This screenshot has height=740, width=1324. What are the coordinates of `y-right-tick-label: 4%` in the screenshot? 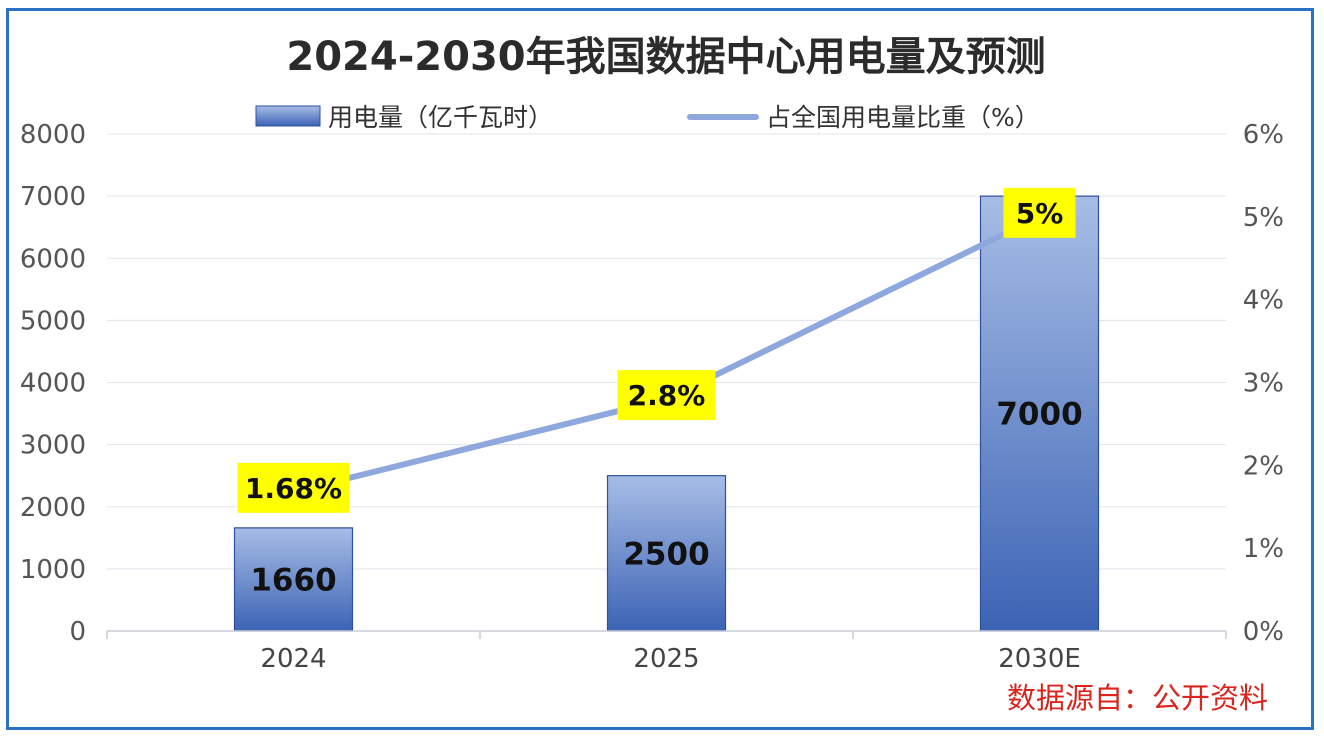 It's located at (1263, 301).